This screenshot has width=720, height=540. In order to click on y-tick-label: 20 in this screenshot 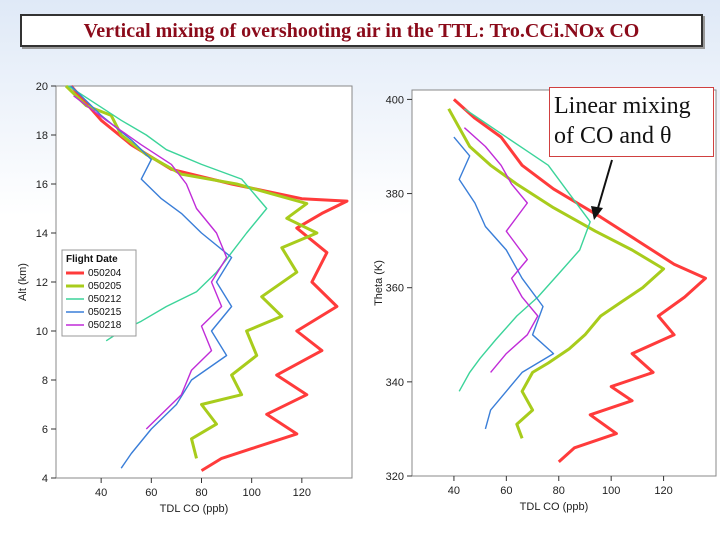, I will do `click(42, 87)`.